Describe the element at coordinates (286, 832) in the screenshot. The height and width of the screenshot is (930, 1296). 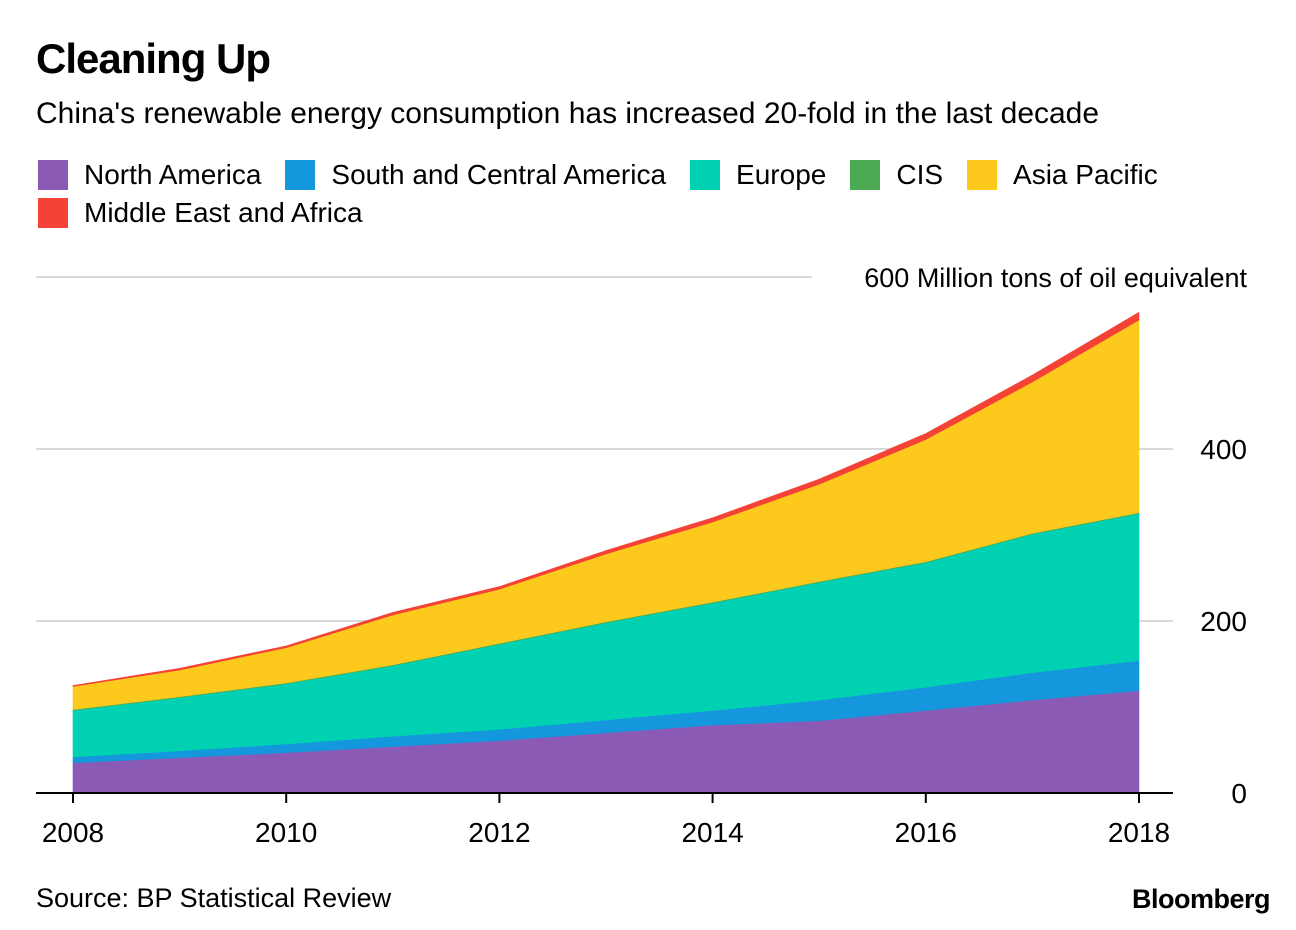
I see `x-tick-label-2010: 2010` at that location.